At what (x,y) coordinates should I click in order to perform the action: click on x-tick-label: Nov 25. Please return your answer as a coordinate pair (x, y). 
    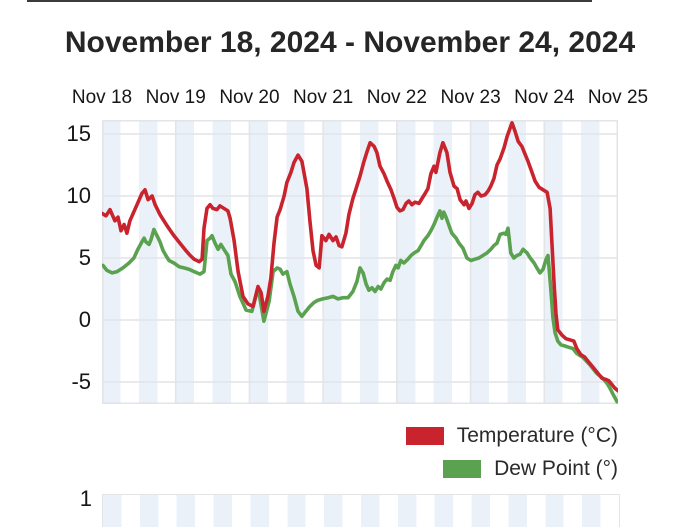
    Looking at the image, I should click on (618, 97).